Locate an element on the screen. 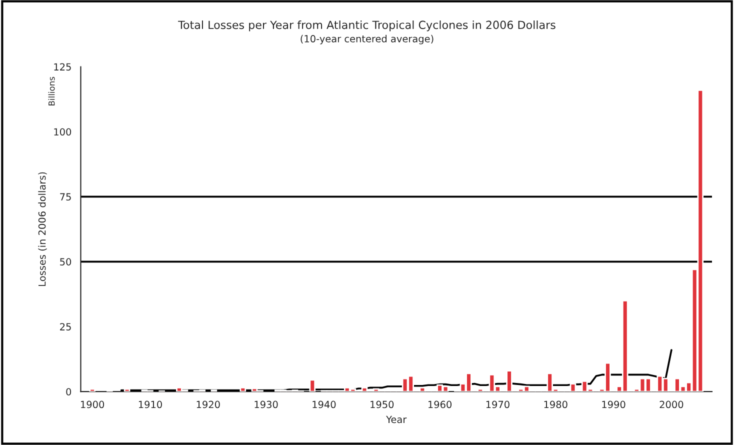  x-tick-label: 1980 is located at coordinates (556, 404).